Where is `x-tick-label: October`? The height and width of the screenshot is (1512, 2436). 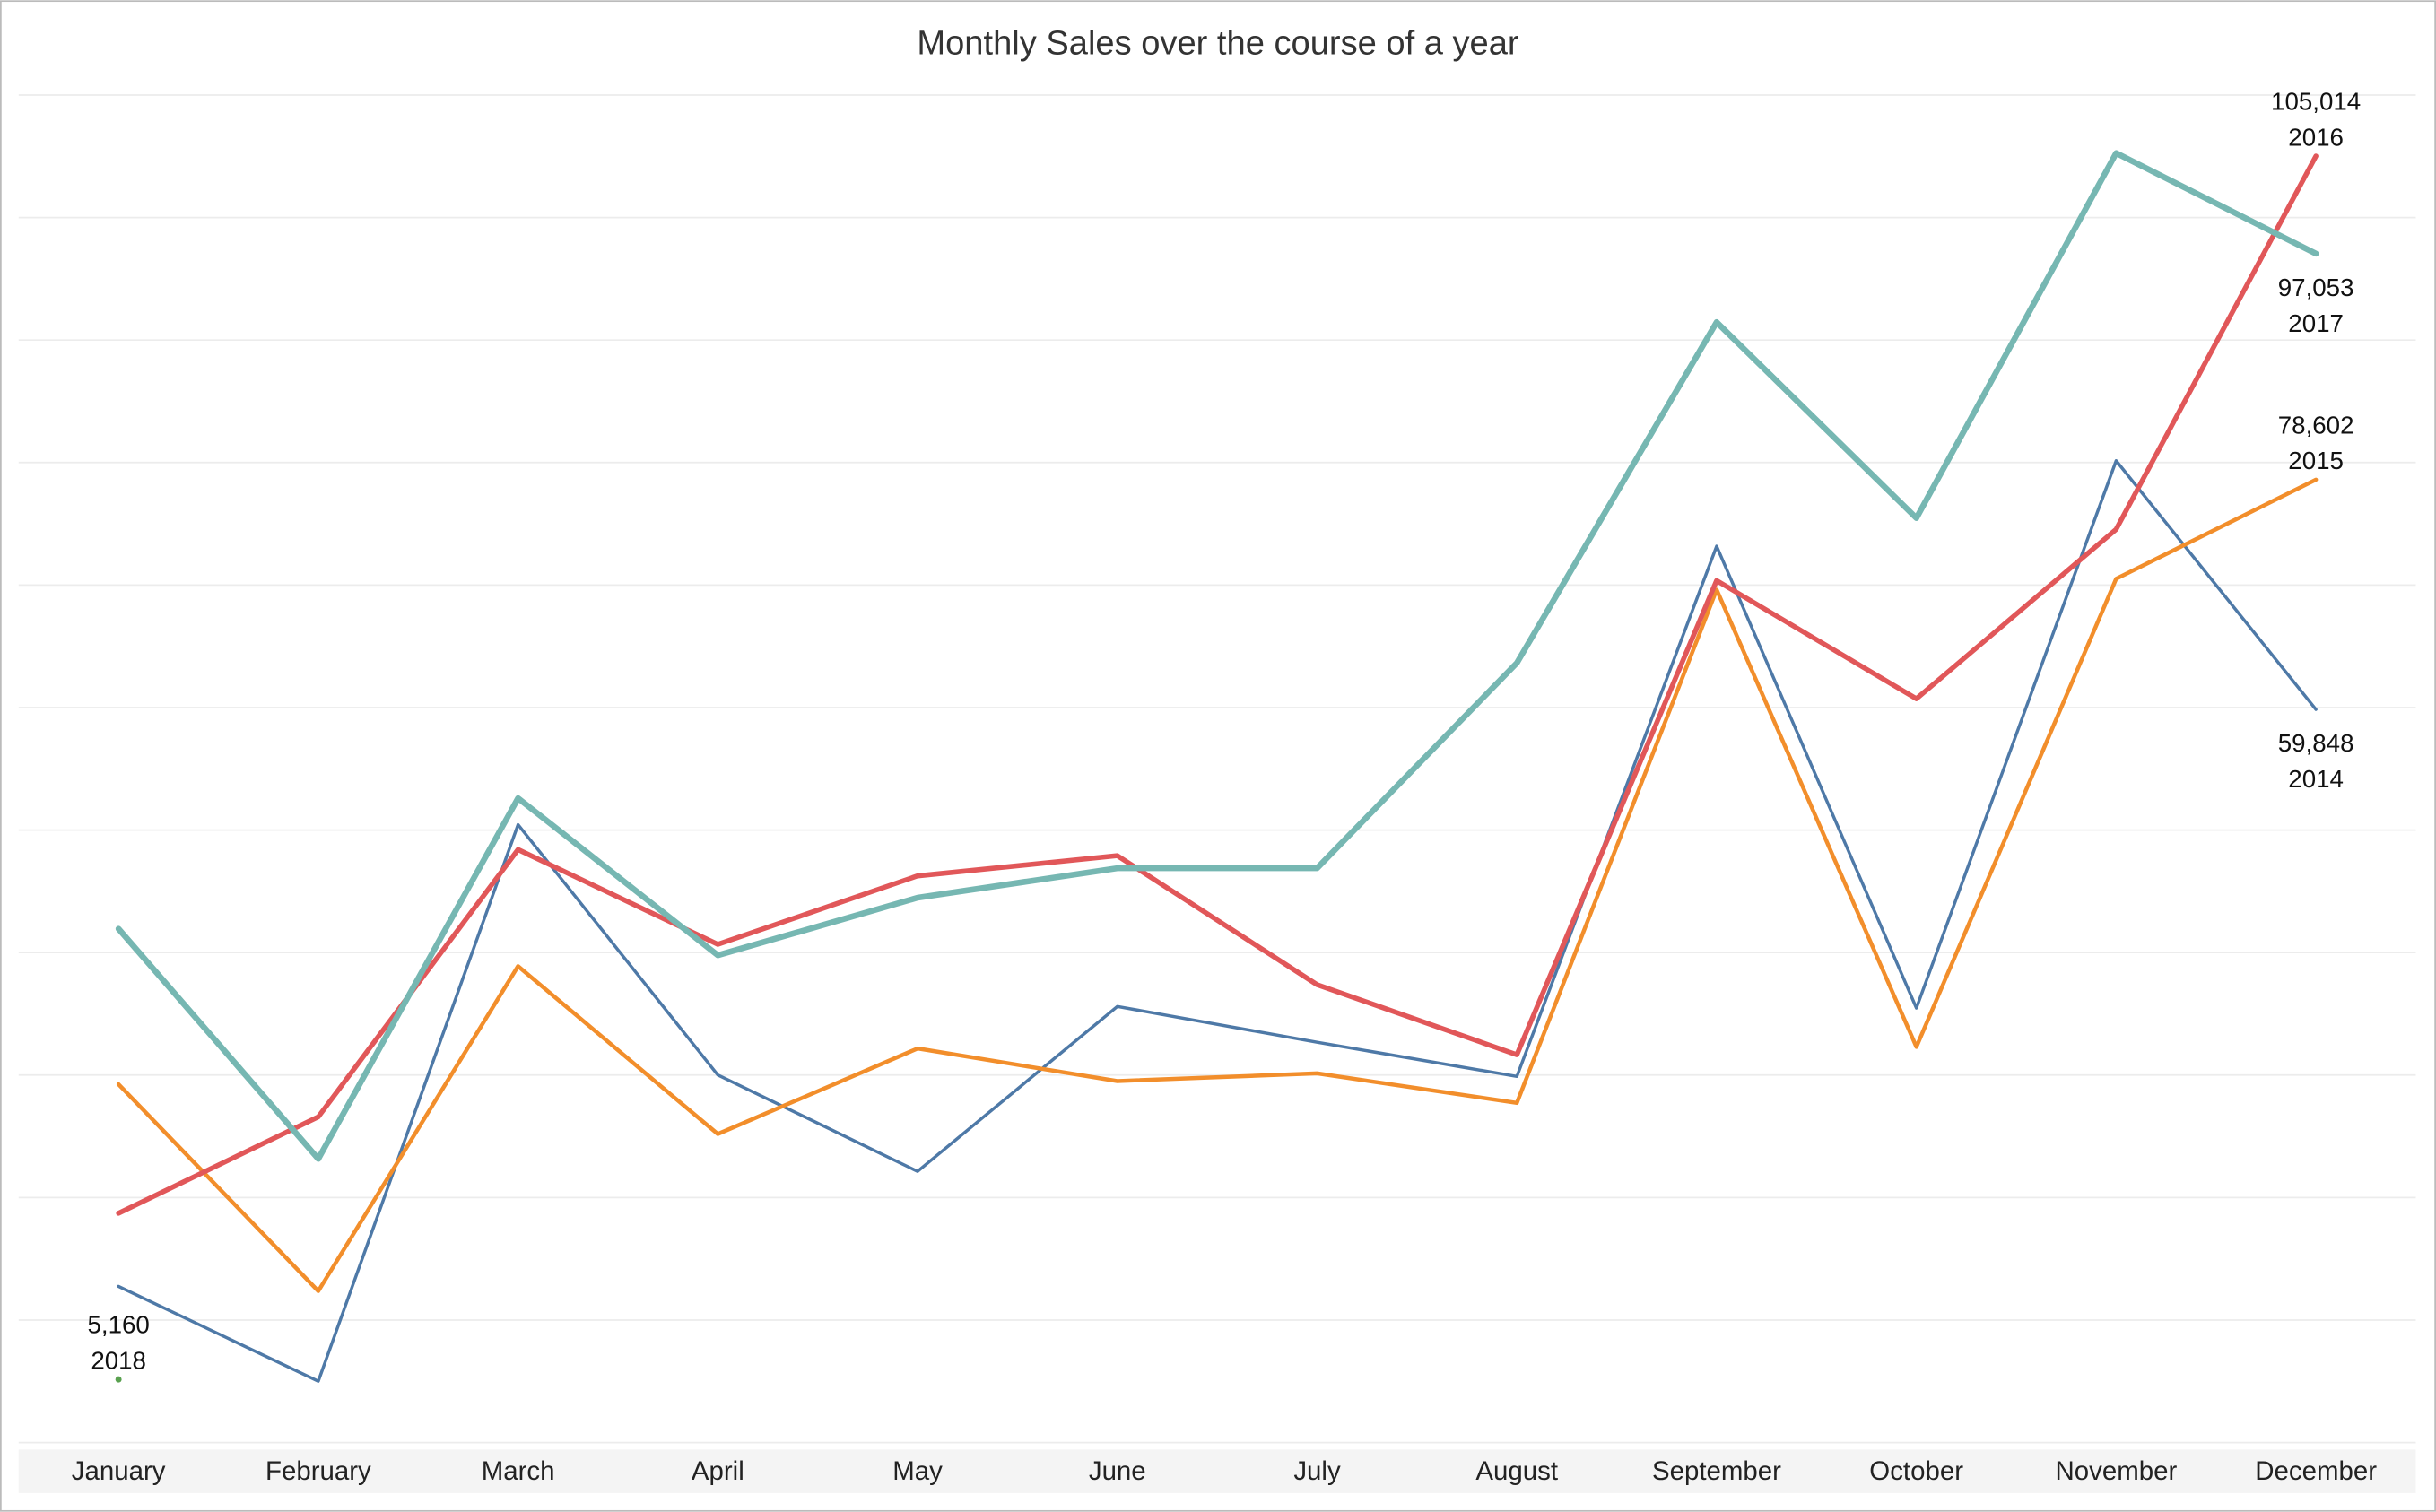 x-tick-label: October is located at coordinates (1916, 1471).